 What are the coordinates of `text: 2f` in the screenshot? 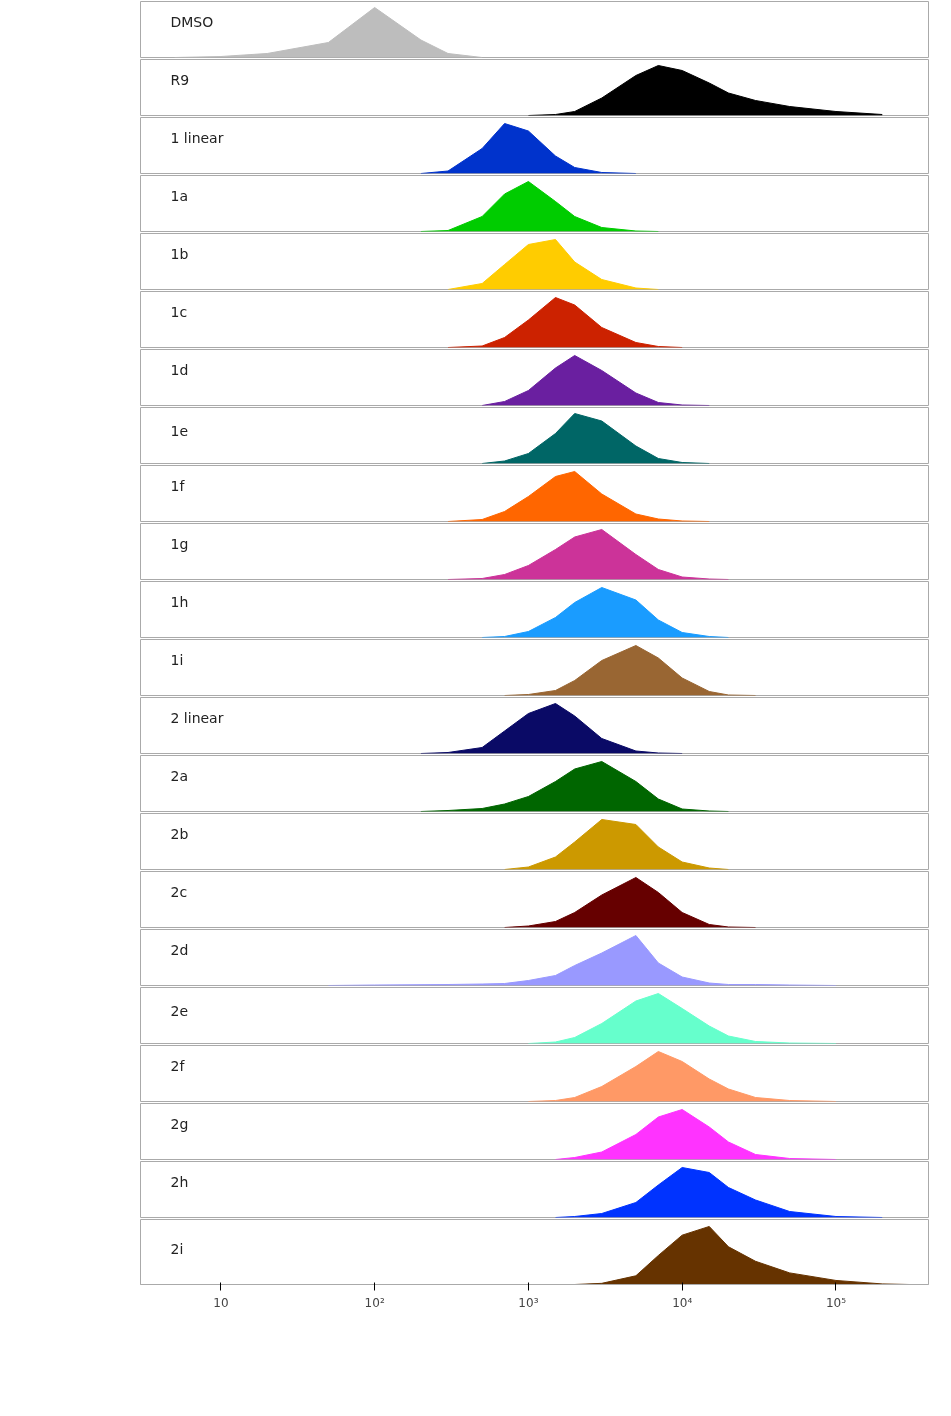 It's located at (178, 1065).